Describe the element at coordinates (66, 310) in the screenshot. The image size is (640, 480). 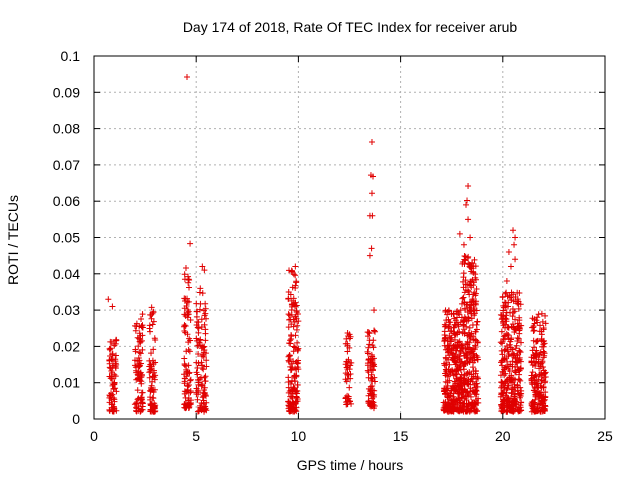
I see `y-tick-label: 0.03` at that location.